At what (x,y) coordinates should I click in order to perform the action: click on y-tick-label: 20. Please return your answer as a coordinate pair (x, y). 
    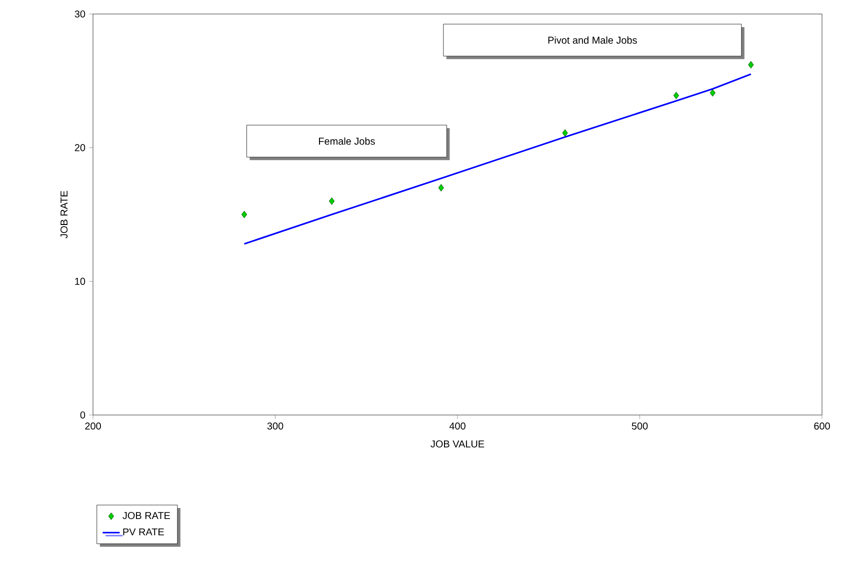
    Looking at the image, I should click on (80, 148).